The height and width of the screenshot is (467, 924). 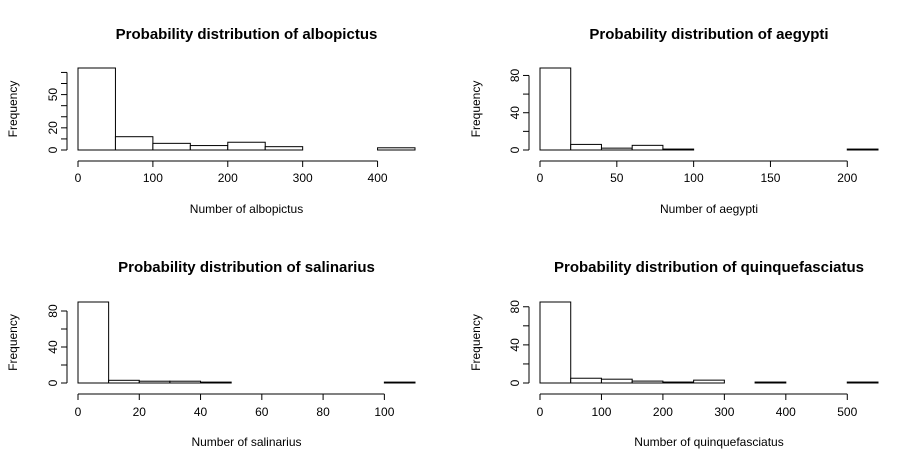 What do you see at coordinates (708, 442) in the screenshot?
I see `x-axis-label: Number of quinquefasciatus` at bounding box center [708, 442].